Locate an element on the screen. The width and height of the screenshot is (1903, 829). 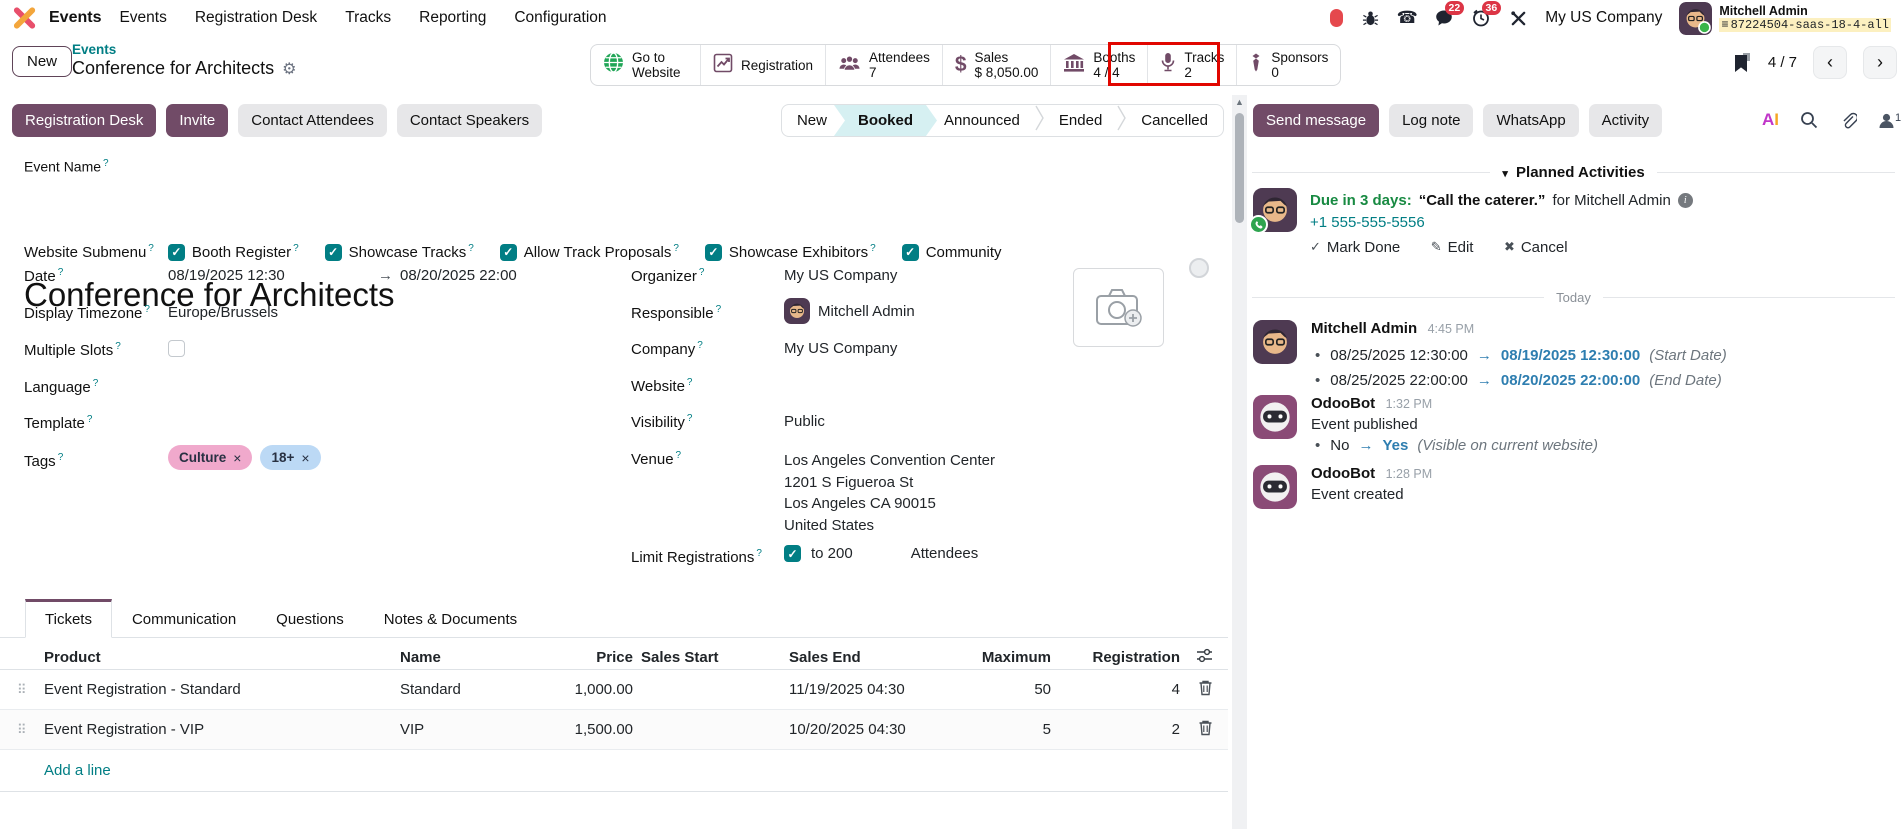
tab-notes-documents: Notes & Documents is located at coordinates (450, 619).